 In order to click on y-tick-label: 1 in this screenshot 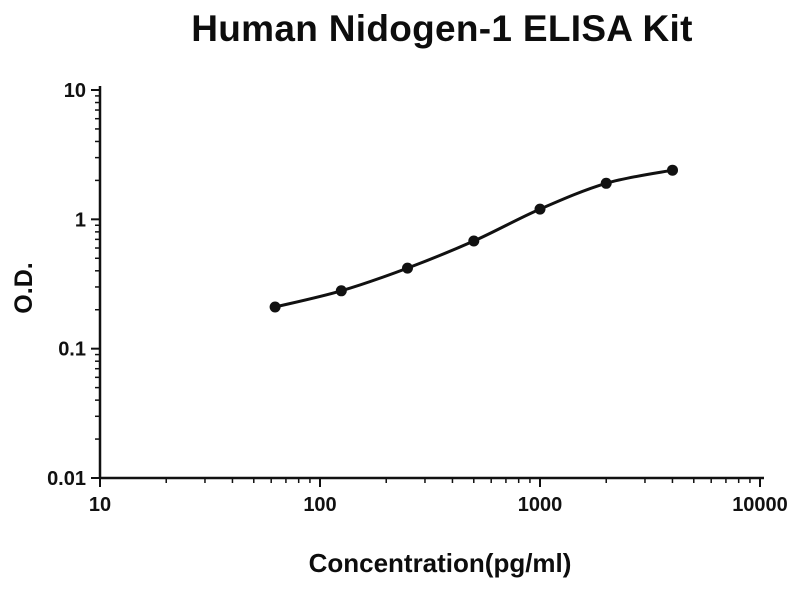, I will do `click(80, 220)`.